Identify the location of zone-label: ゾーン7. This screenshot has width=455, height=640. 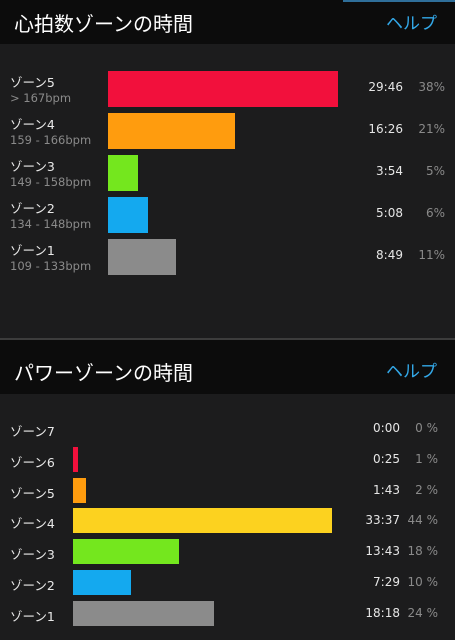
(32, 431).